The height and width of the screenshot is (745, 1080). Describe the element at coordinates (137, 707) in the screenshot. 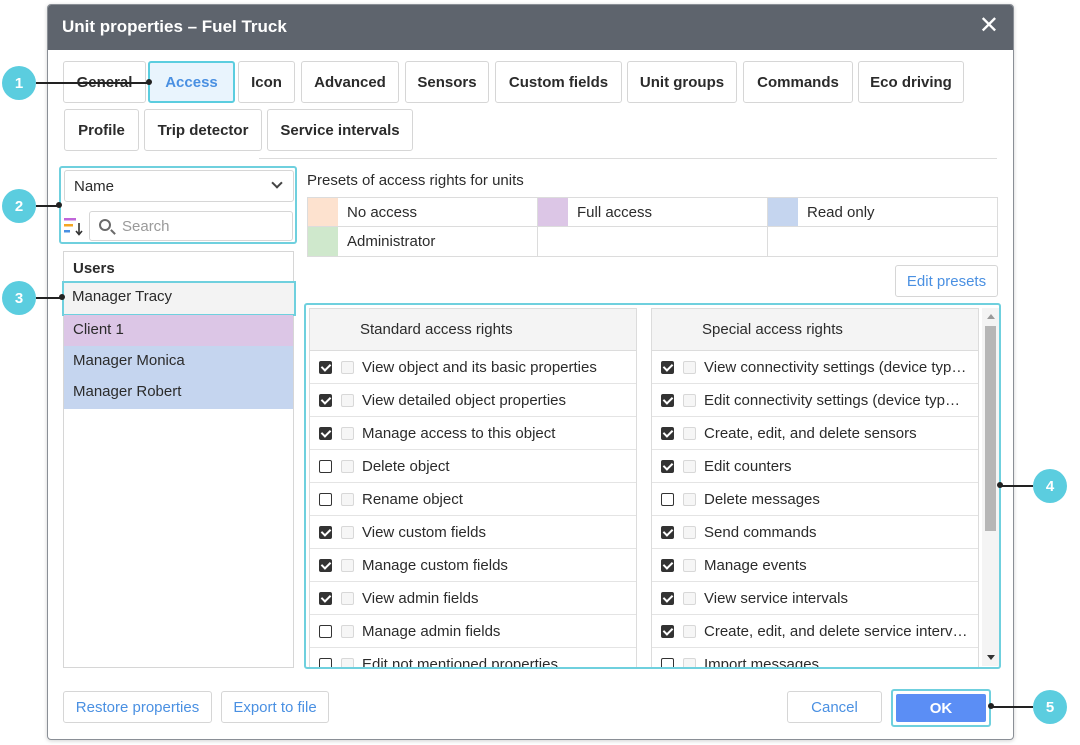

I see `restore-properties-button: Restore properties` at that location.